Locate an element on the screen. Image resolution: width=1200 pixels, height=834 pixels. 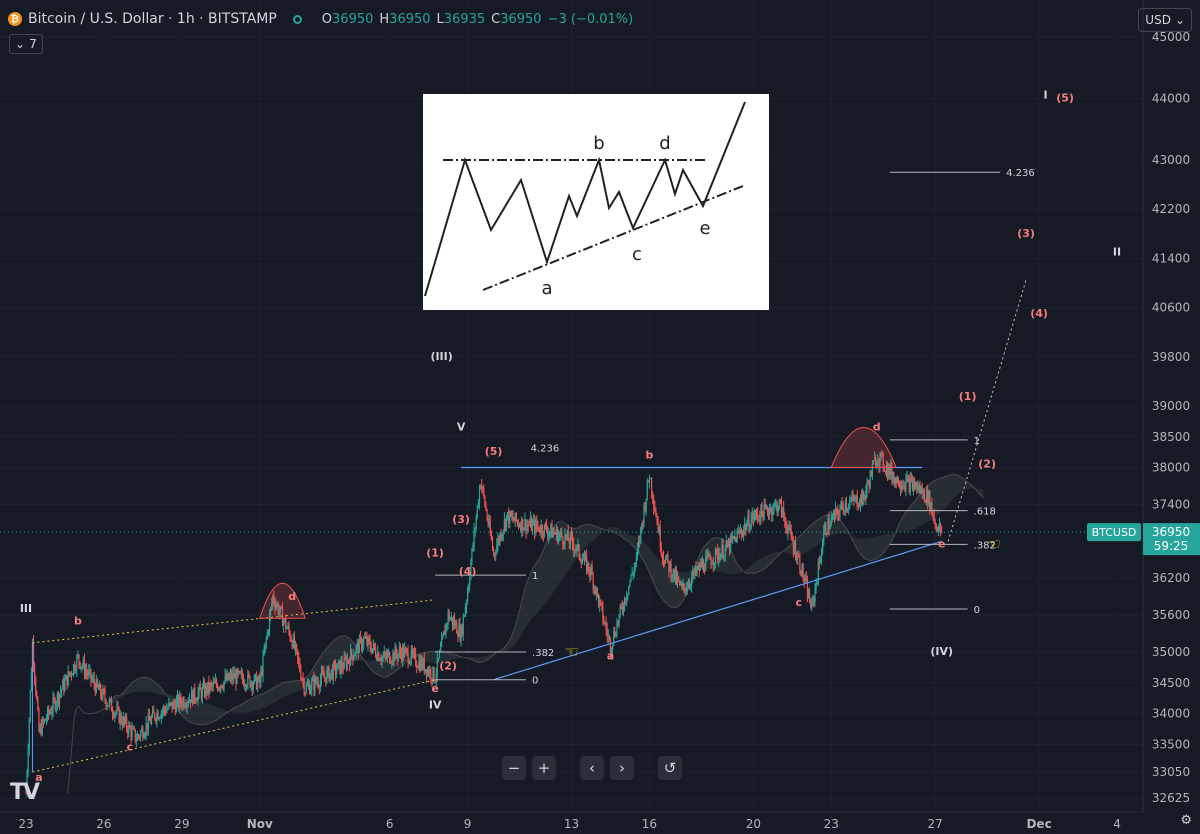
reset-chart-button: ↺ is located at coordinates (670, 768).